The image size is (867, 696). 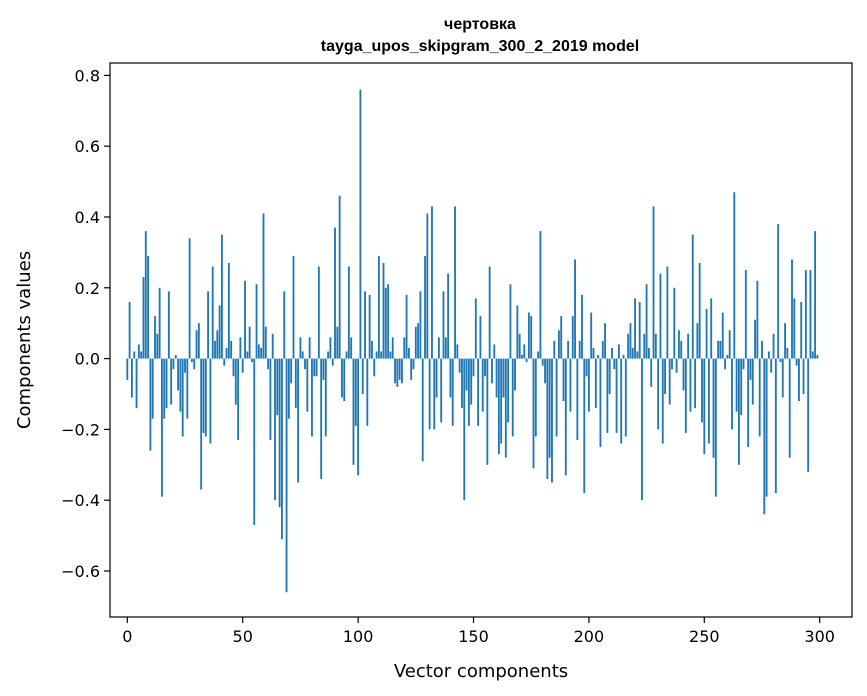 What do you see at coordinates (87, 359) in the screenshot?
I see `y-tick-label: 0.0` at bounding box center [87, 359].